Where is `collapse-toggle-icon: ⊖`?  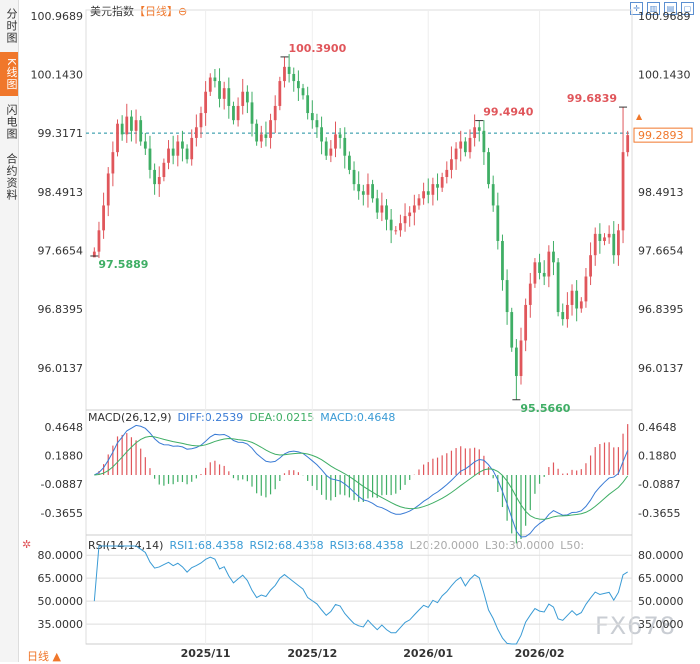
collapse-toggle-icon: ⊖ is located at coordinates (183, 11).